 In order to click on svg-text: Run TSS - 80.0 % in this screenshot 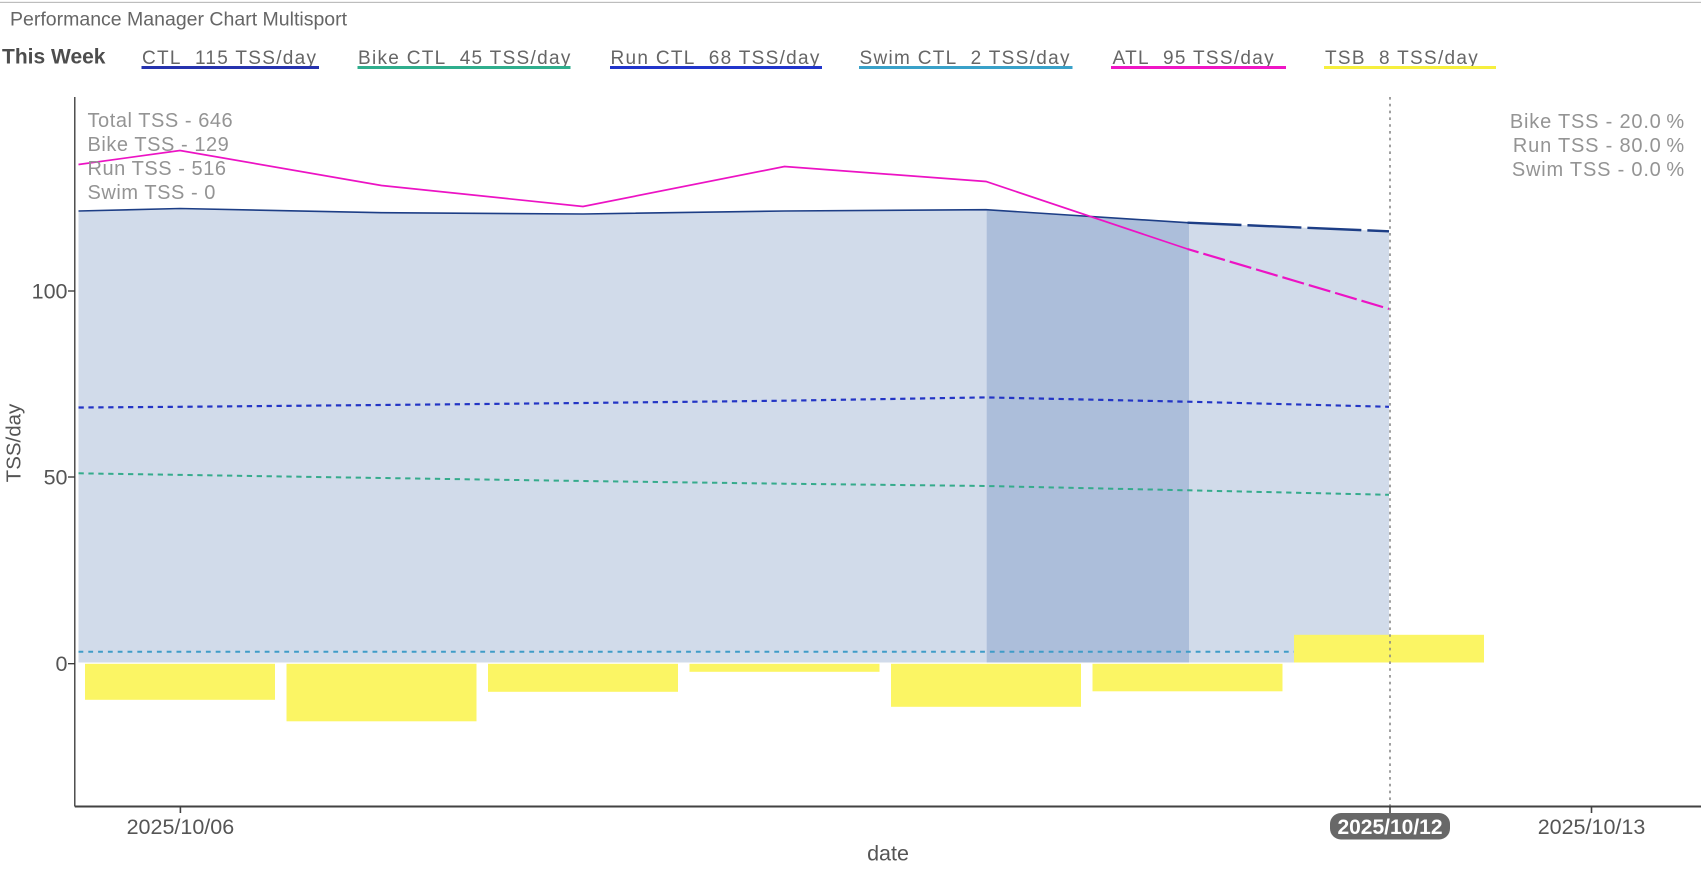, I will do `click(1599, 146)`.